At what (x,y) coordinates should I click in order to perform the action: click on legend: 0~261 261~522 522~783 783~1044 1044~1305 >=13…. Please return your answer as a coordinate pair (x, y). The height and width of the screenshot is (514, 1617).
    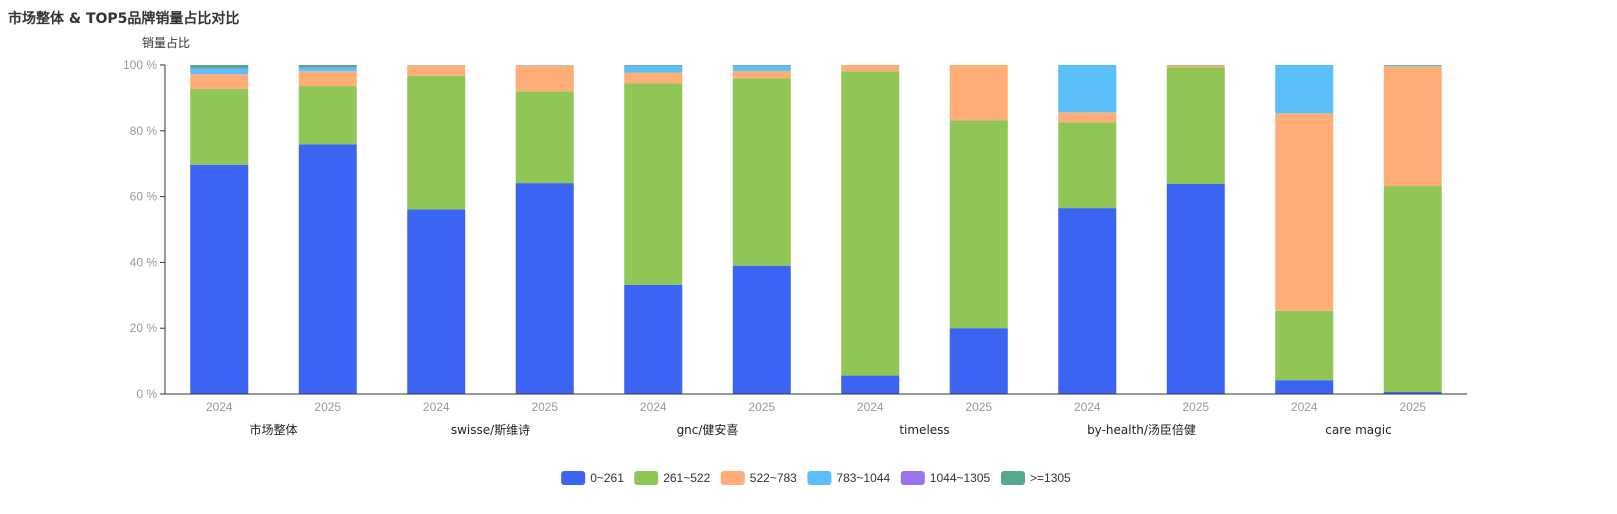
    Looking at the image, I should click on (816, 478).